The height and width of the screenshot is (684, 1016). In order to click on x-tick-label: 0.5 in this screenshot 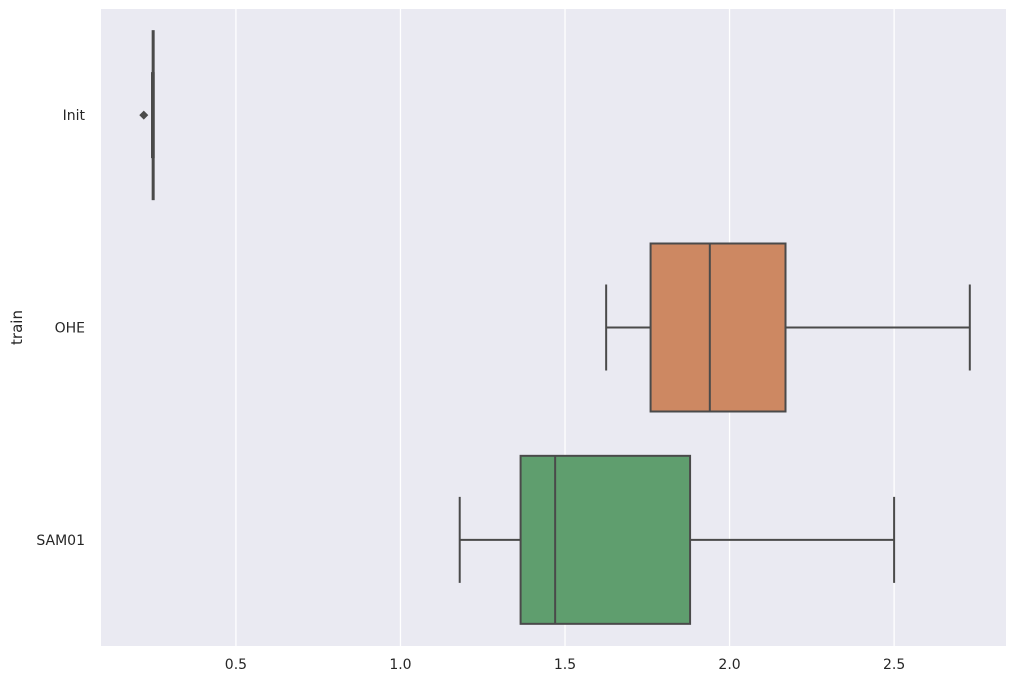, I will do `click(236, 665)`.